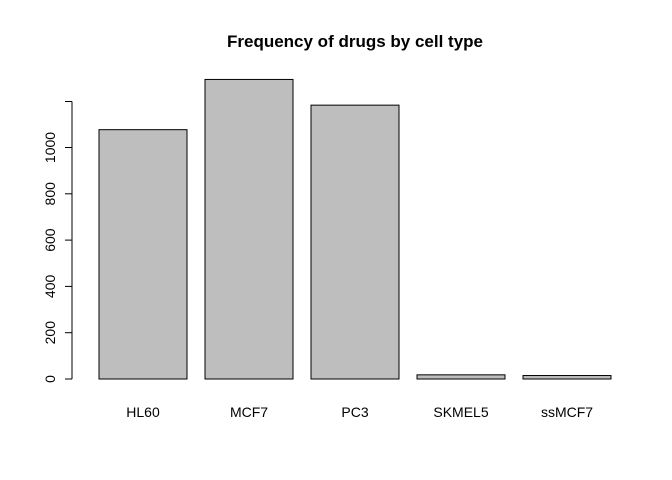 This screenshot has width=672, height=480. I want to click on y-axis: 0 200 400 600 800 1000, so click(57, 242).